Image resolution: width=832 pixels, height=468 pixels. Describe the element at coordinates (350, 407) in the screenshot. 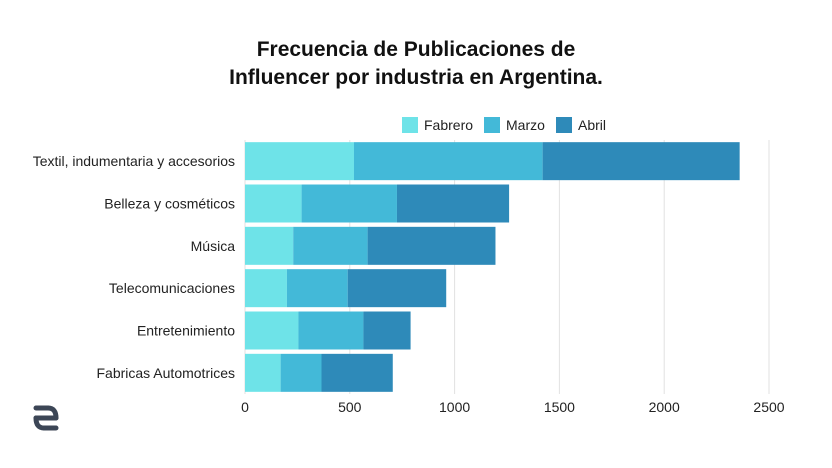

I see `x-tick-label: 500` at that location.